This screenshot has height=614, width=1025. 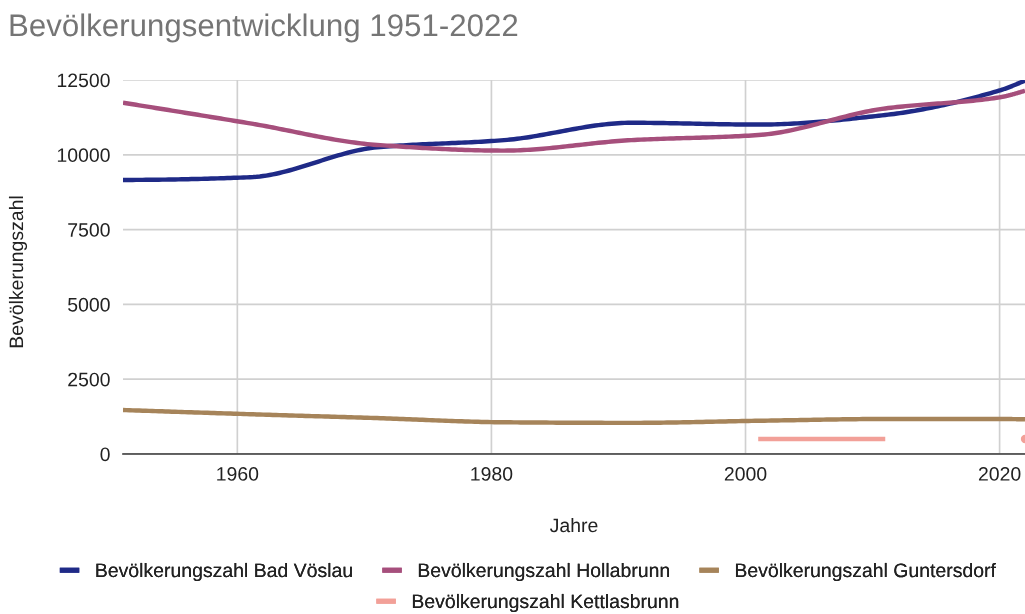 I want to click on y-tick-label: 5000, so click(x=89, y=304).